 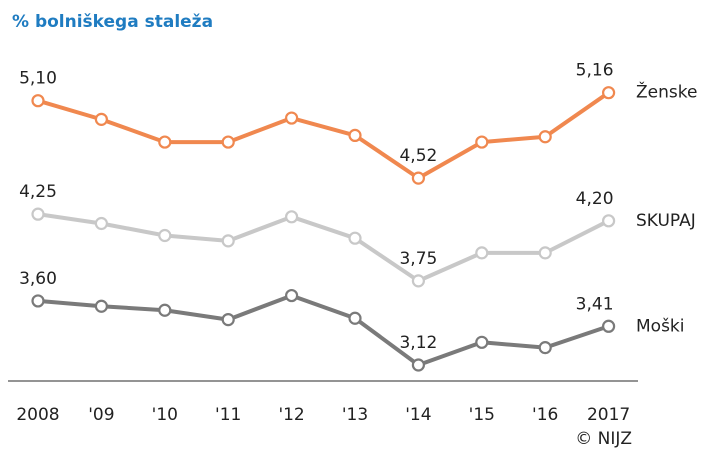 I want to click on data-label: 3,12, so click(x=418, y=343).